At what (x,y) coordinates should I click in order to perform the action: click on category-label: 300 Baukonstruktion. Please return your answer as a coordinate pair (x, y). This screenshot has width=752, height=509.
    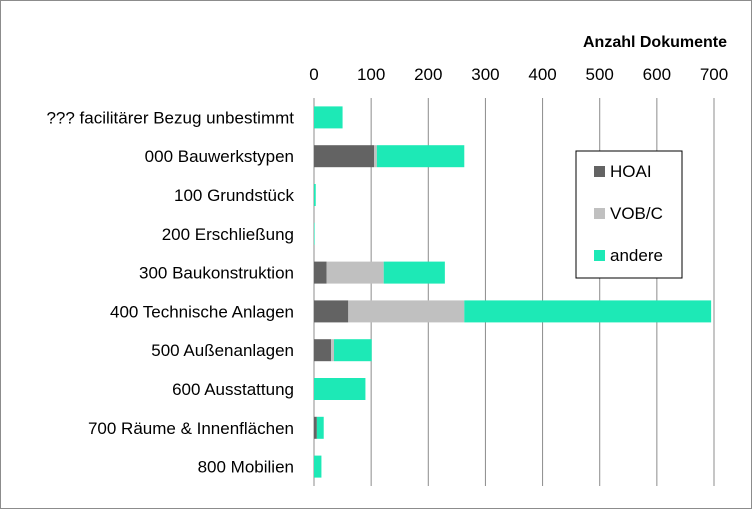
    Looking at the image, I should click on (216, 273).